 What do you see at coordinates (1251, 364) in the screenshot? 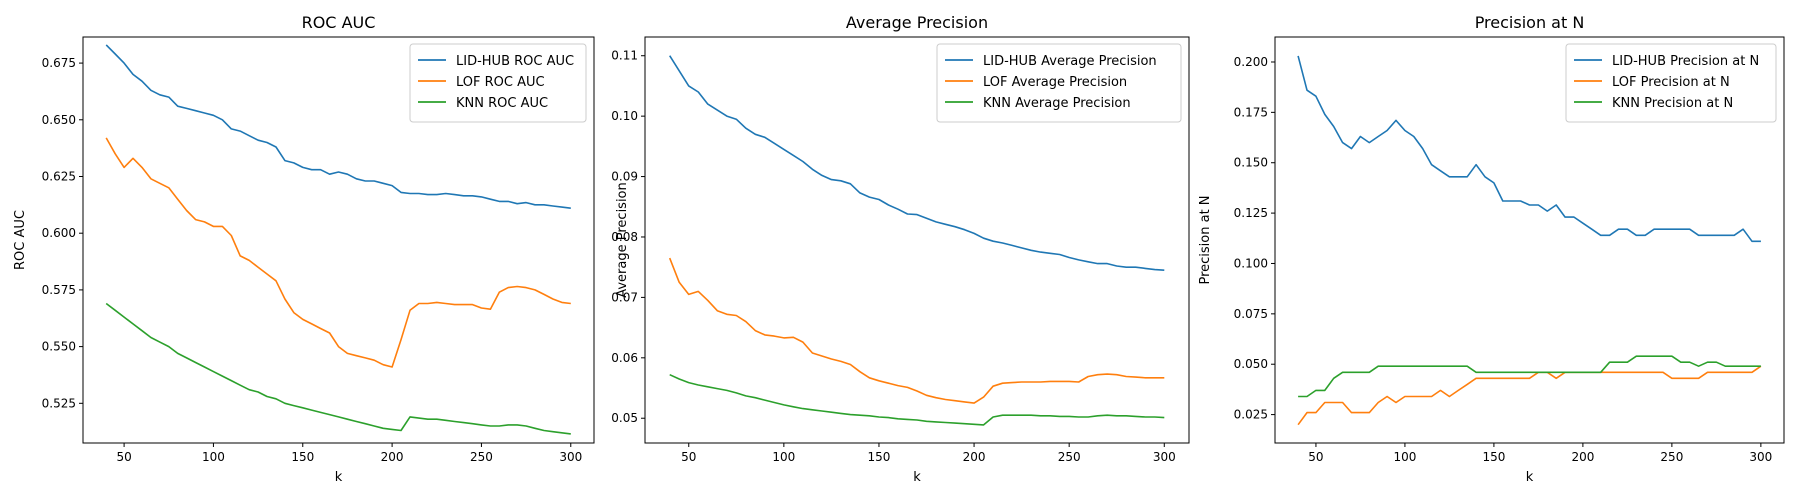
I see `y-tick-label: 0.050` at bounding box center [1251, 364].